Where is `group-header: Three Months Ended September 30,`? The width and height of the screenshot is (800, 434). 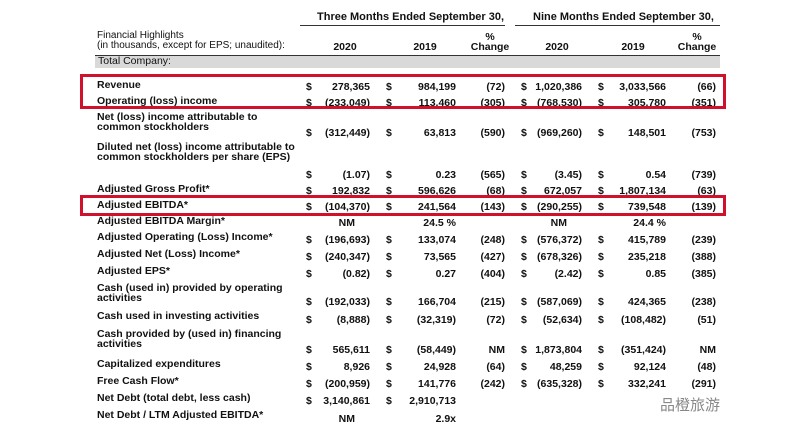
group-header: Three Months Ended September 30, is located at coordinates (411, 17).